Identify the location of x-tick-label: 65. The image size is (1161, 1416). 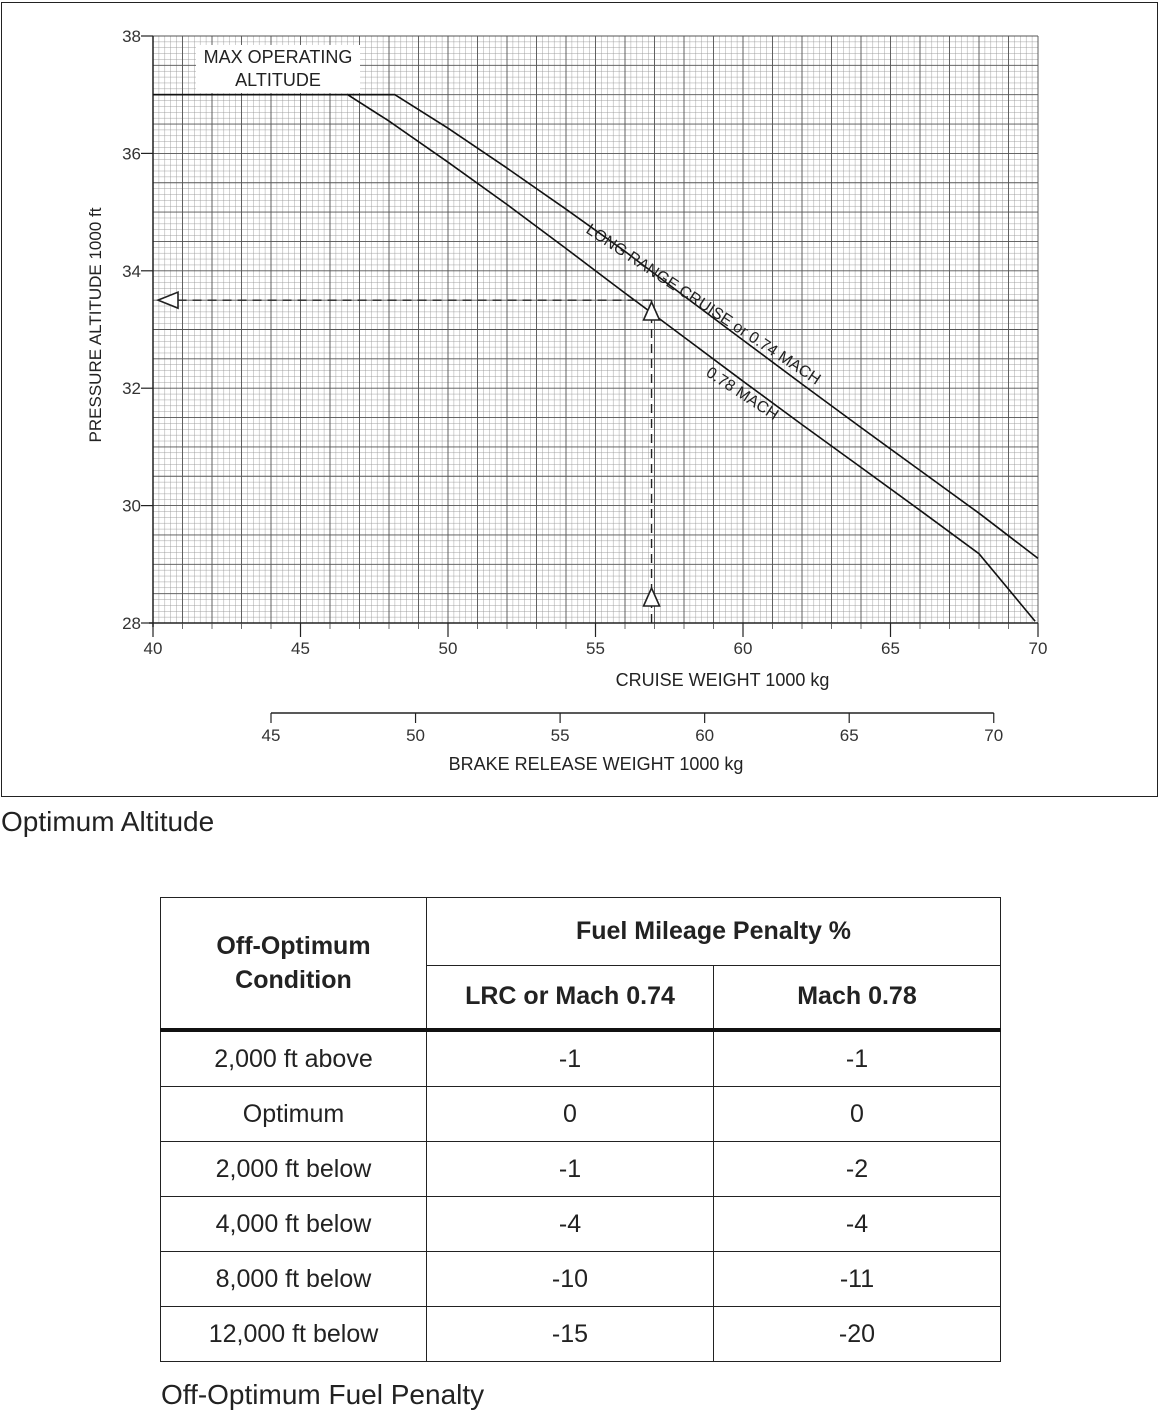
(890, 648).